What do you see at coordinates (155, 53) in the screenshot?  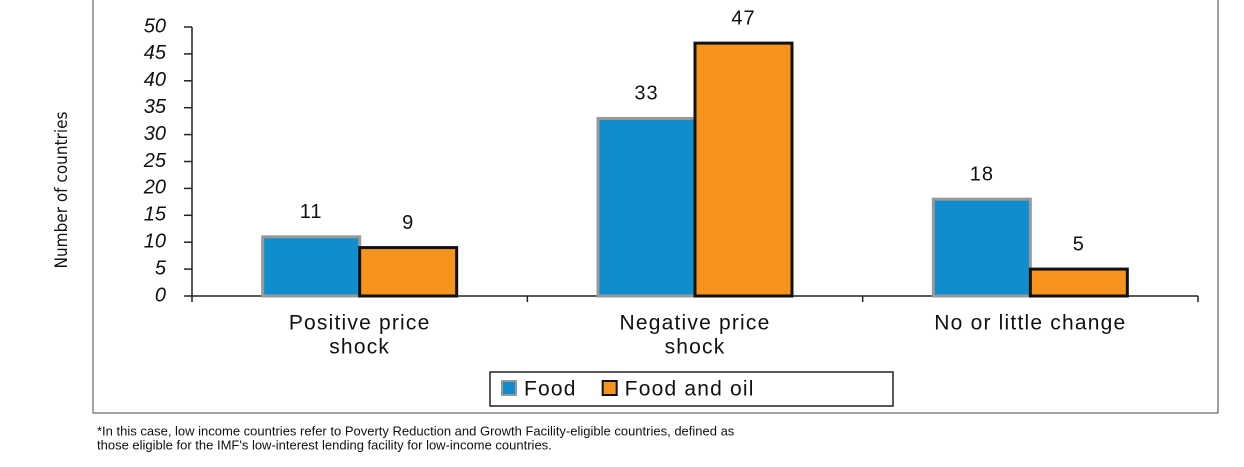 I see `y-tick-label: 45` at bounding box center [155, 53].